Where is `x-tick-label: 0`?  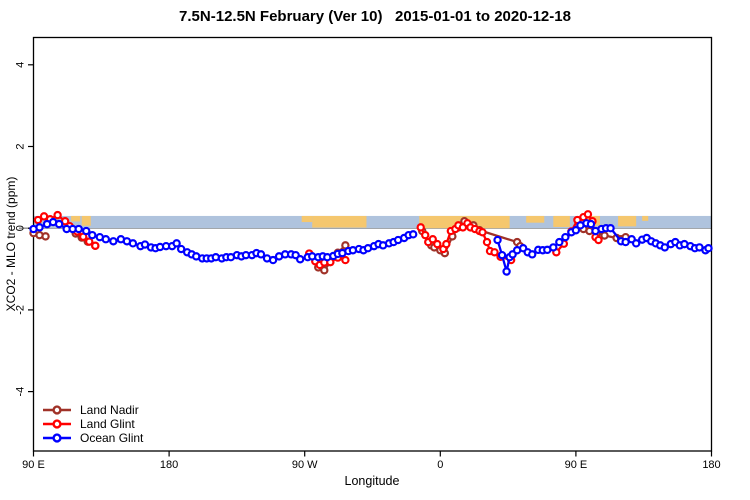 x-tick-label: 0 is located at coordinates (440, 465).